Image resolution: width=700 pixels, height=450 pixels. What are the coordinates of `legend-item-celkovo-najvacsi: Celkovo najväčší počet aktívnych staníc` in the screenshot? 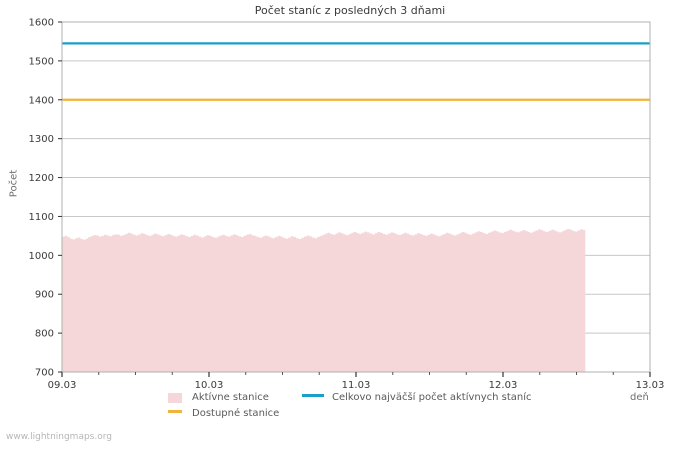 It's located at (417, 398).